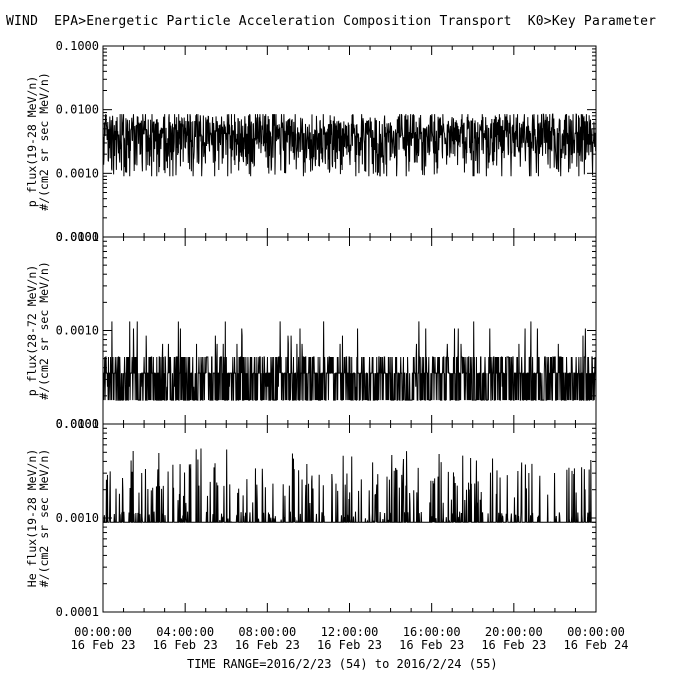  I want to click on y-axis-label: p flux(28-72 MeV/n), so click(32, 331).